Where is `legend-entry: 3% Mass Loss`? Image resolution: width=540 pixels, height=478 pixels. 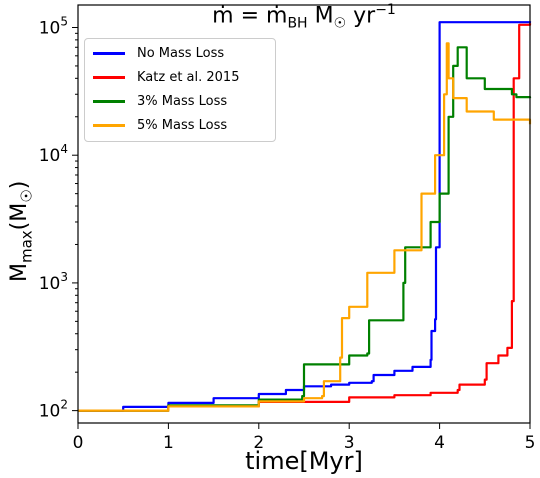
legend-entry: 3% Mass Loss is located at coordinates (160, 101).